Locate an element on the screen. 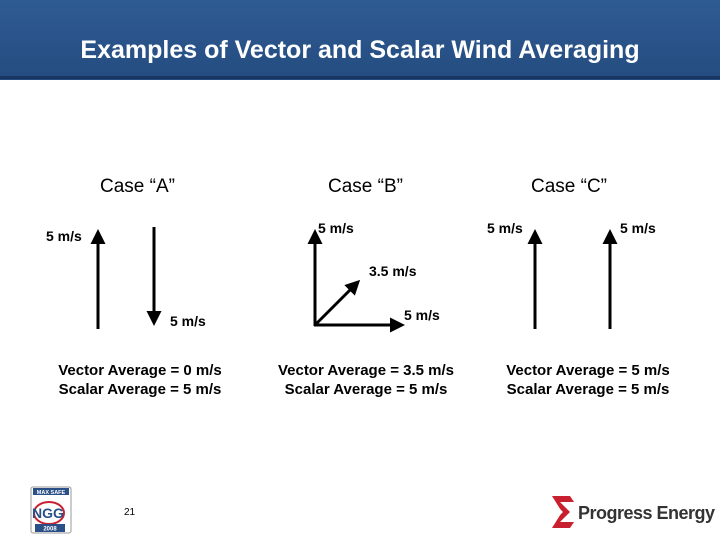 This screenshot has height=540, width=720. case-c-scalar-average: Scalar Average = 5 m/s is located at coordinates (588, 389).